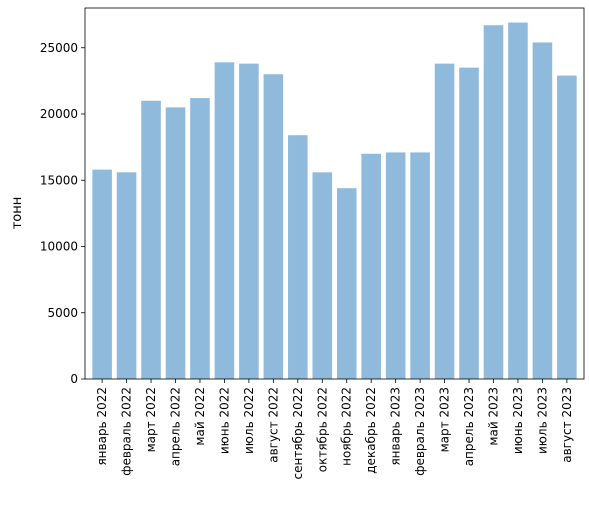 The image size is (589, 506). Describe the element at coordinates (17, 213) in the screenshot. I see `y-axis-label: тонн` at that location.